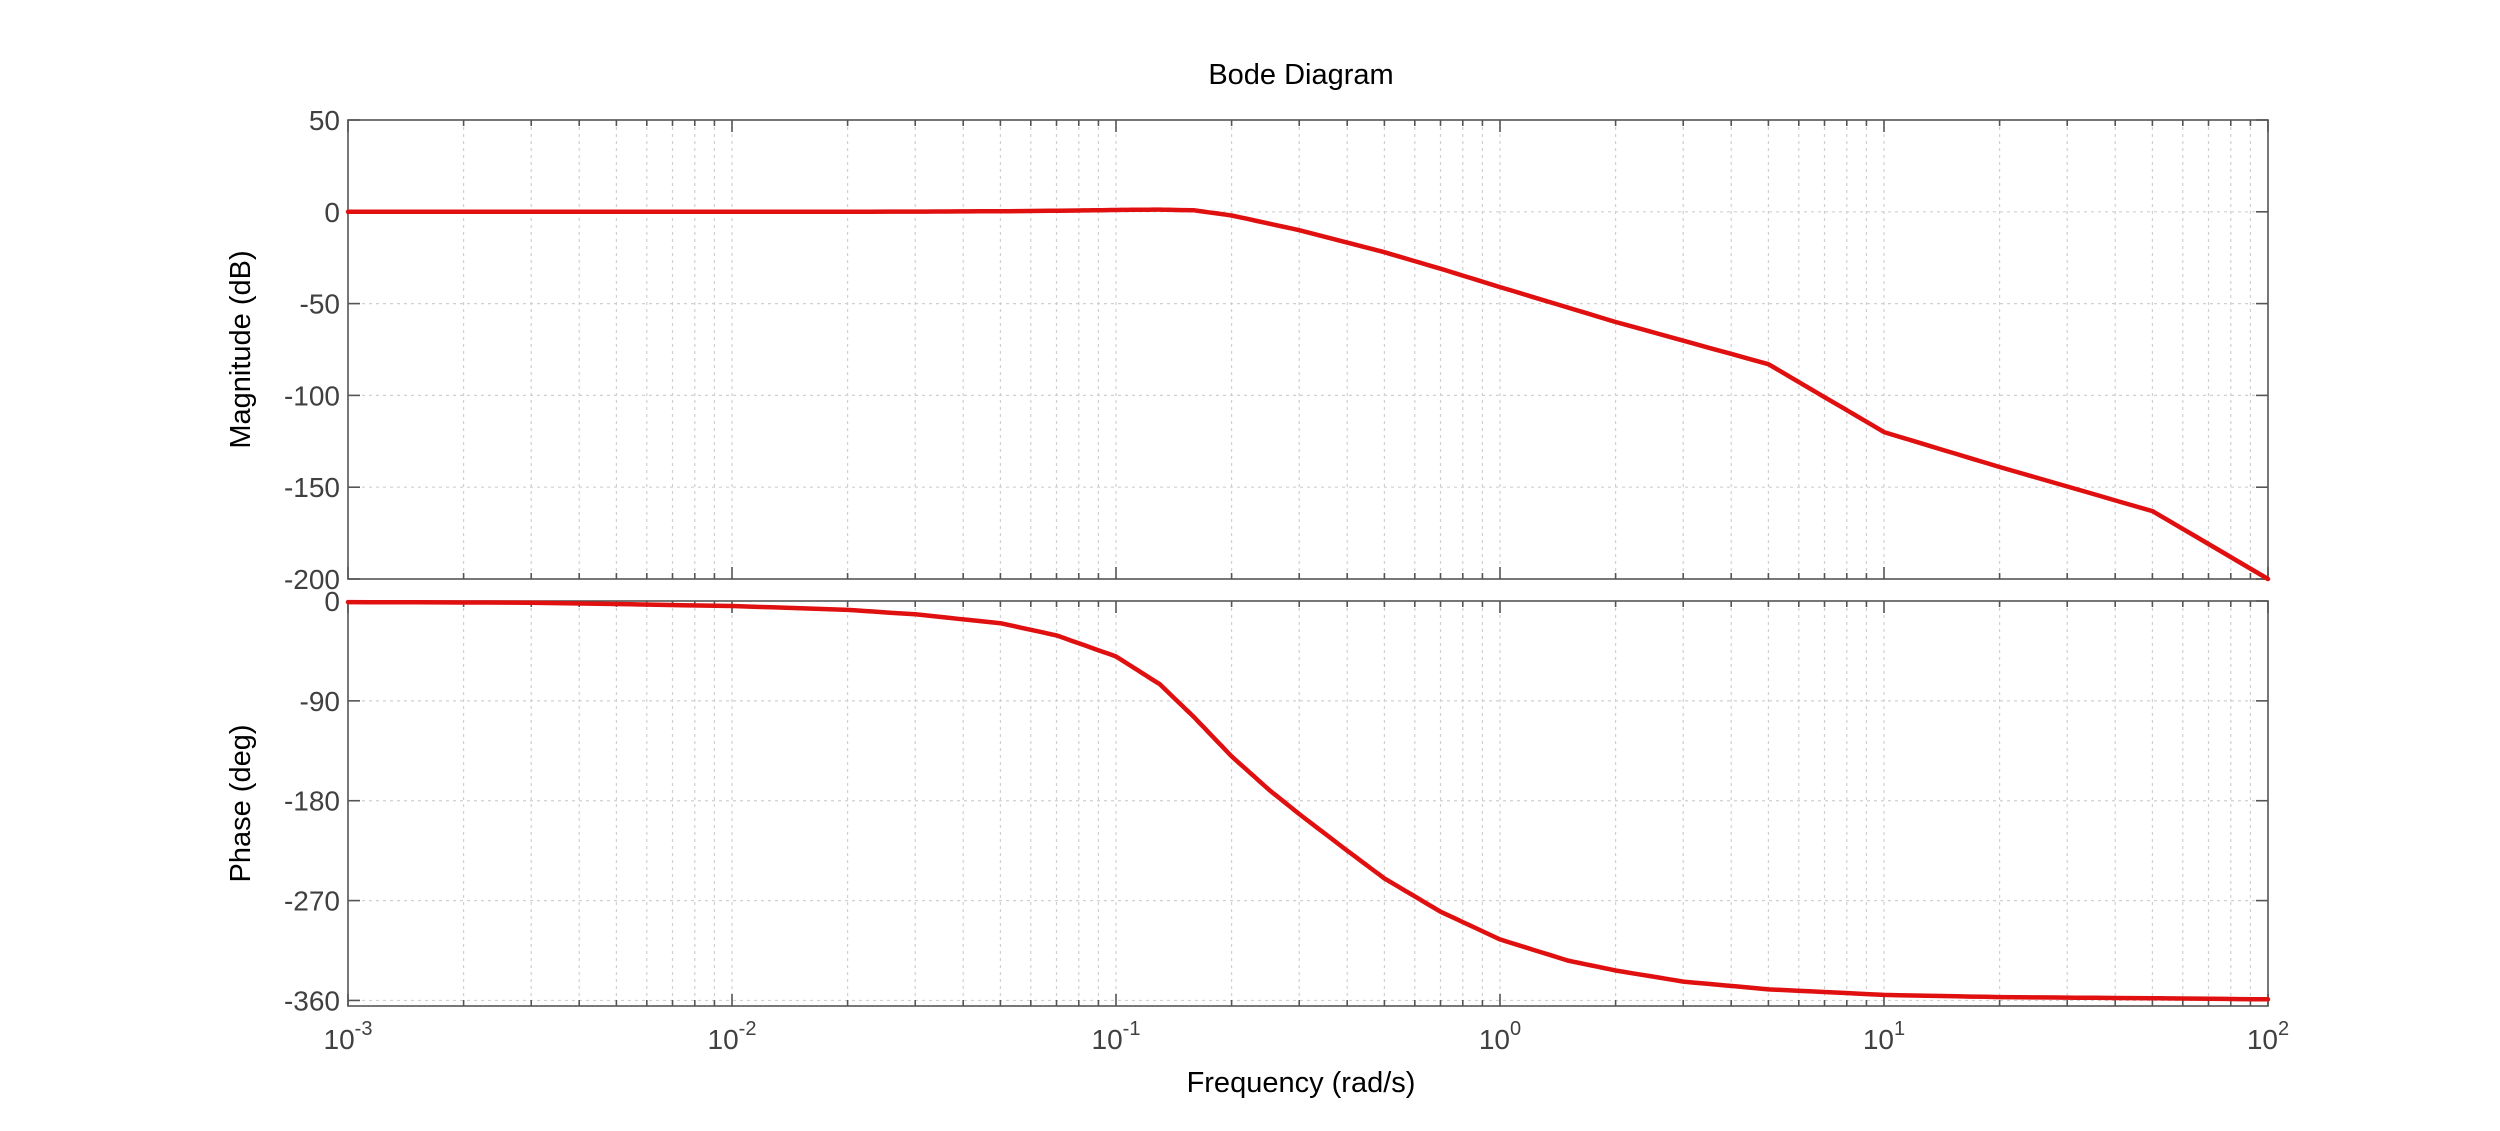  What do you see at coordinates (1307, 1036) in the screenshot?
I see `frequency-axis: 10⁻³ 10⁻² 10⁻¹ 10⁰ 10¹ 10²` at bounding box center [1307, 1036].